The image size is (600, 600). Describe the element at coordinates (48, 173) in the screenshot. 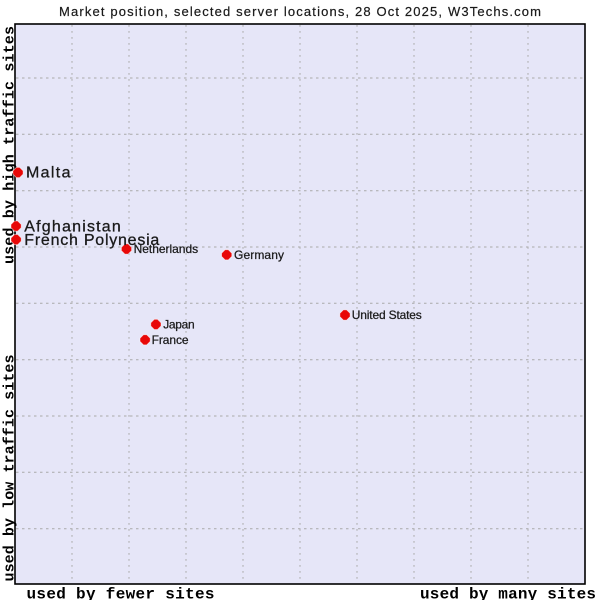

I see `svg-text: Malta` at that location.